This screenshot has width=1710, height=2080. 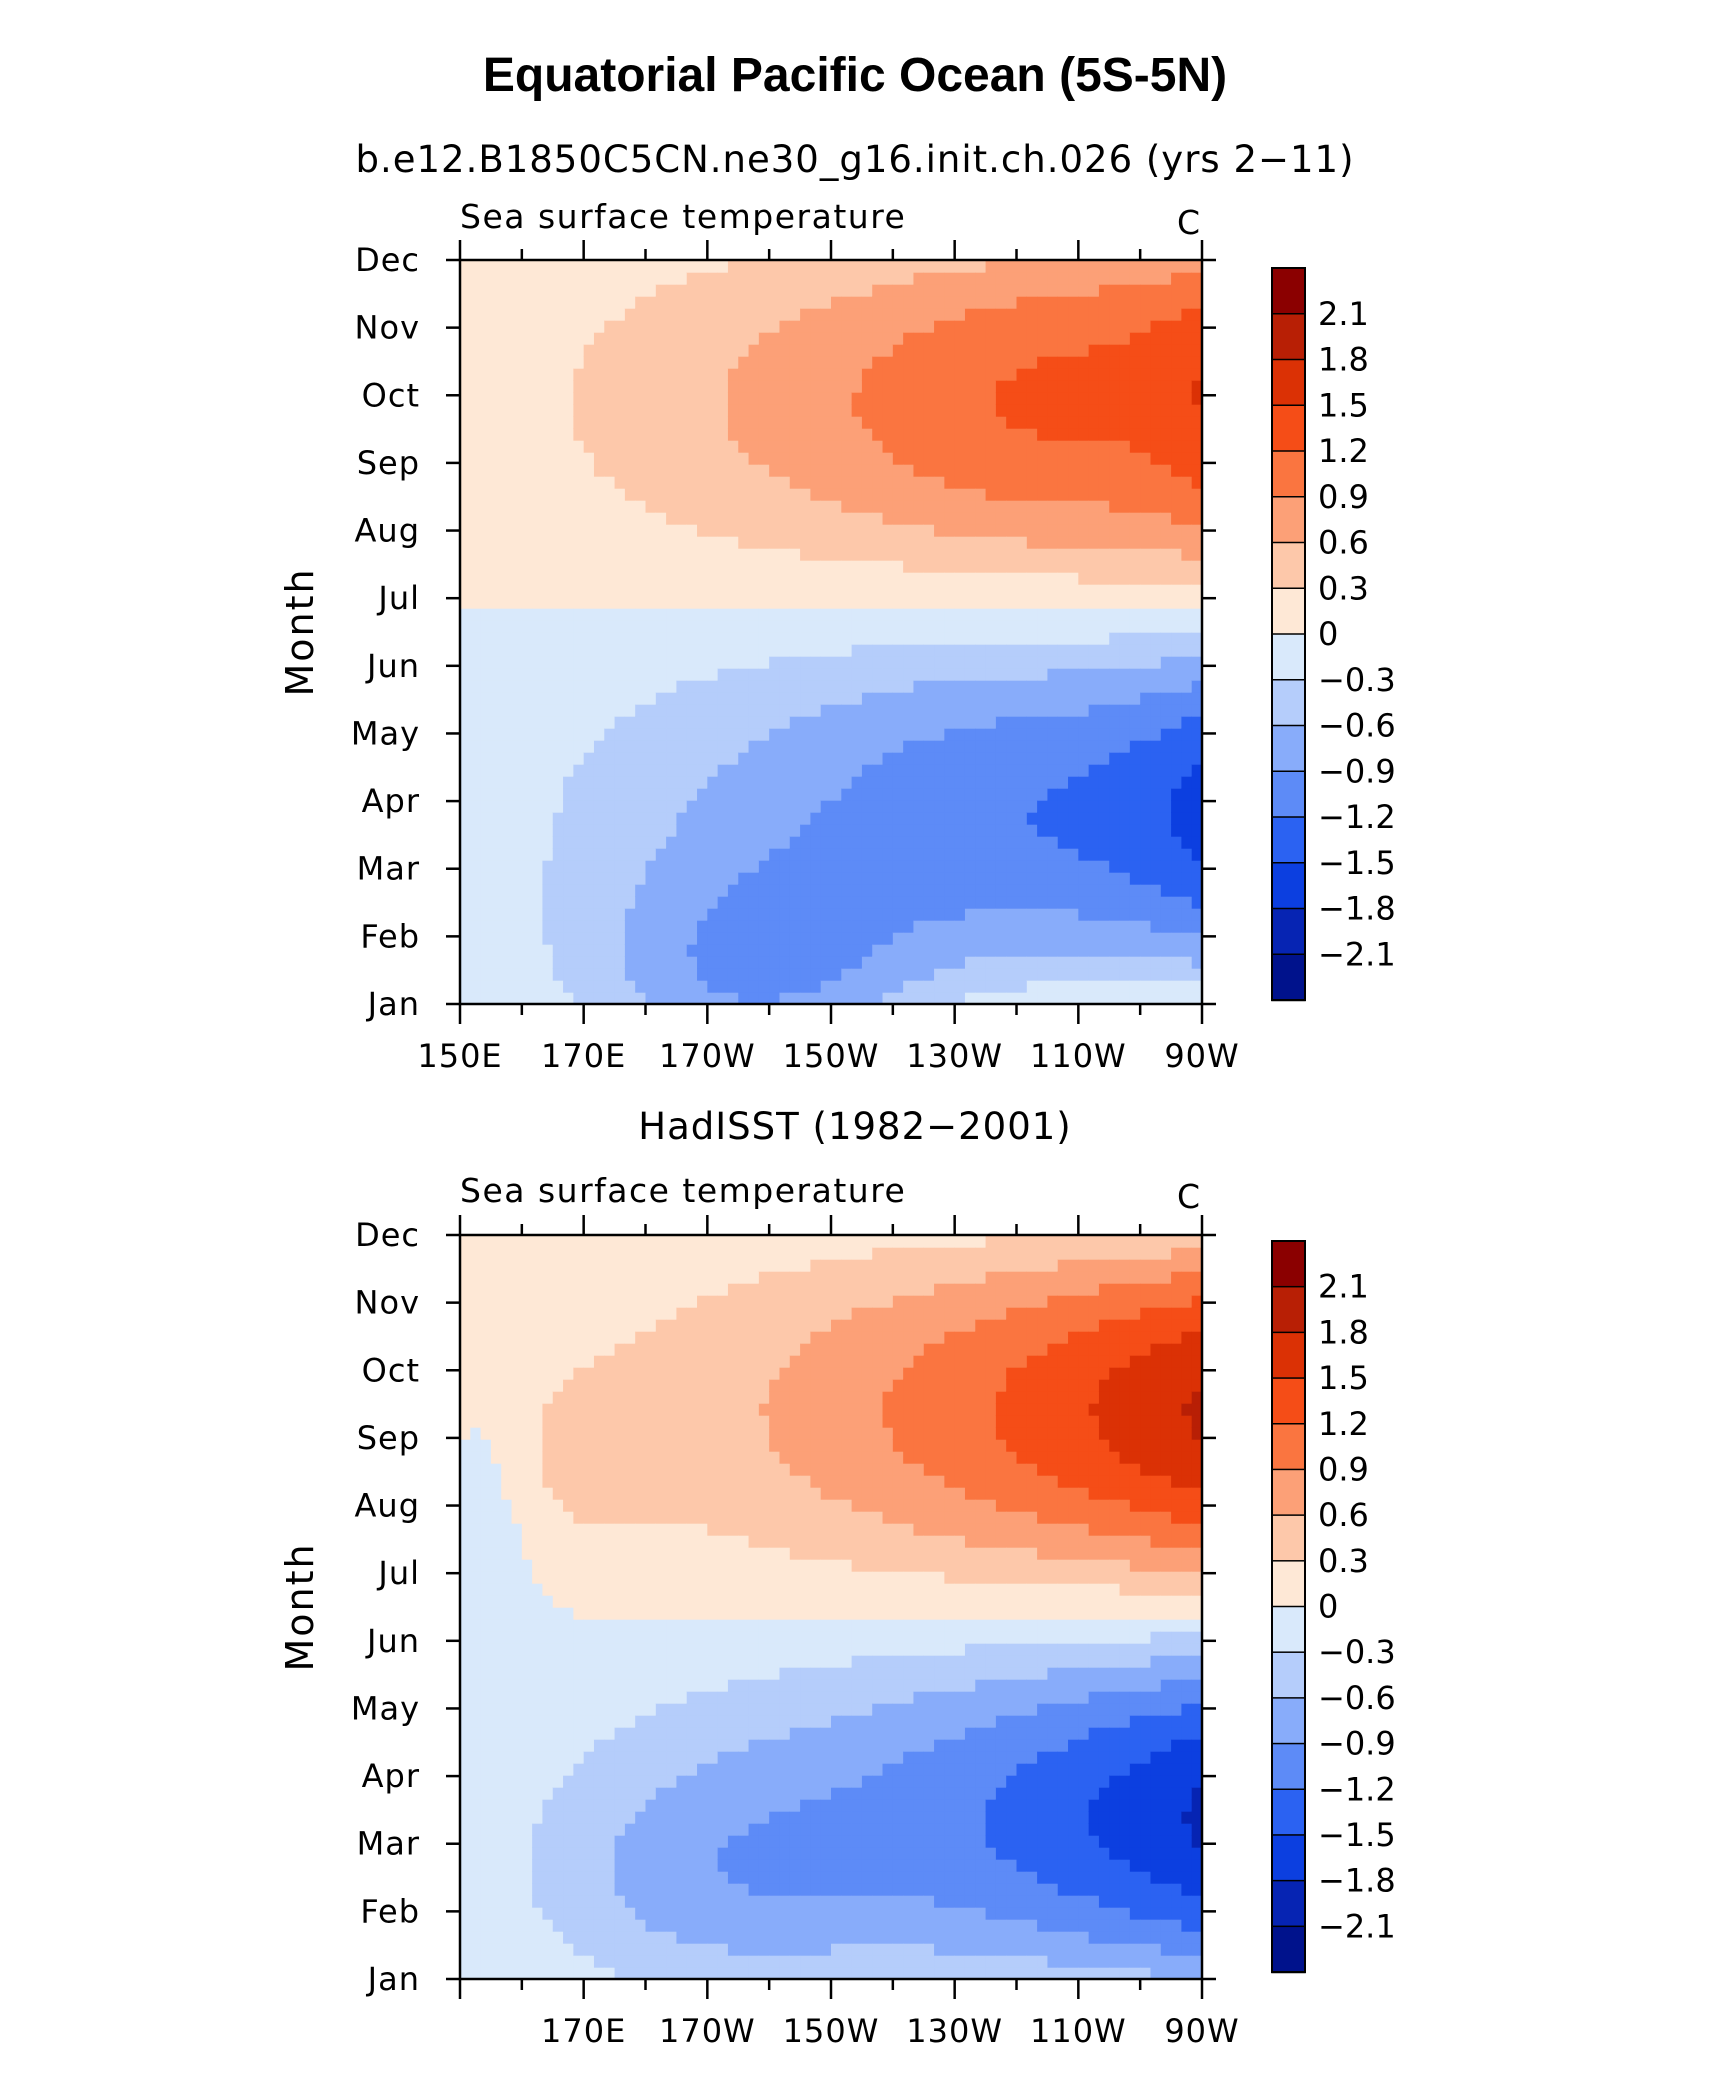 I want to click on colorbar-swatch, so click(x=1288, y=931).